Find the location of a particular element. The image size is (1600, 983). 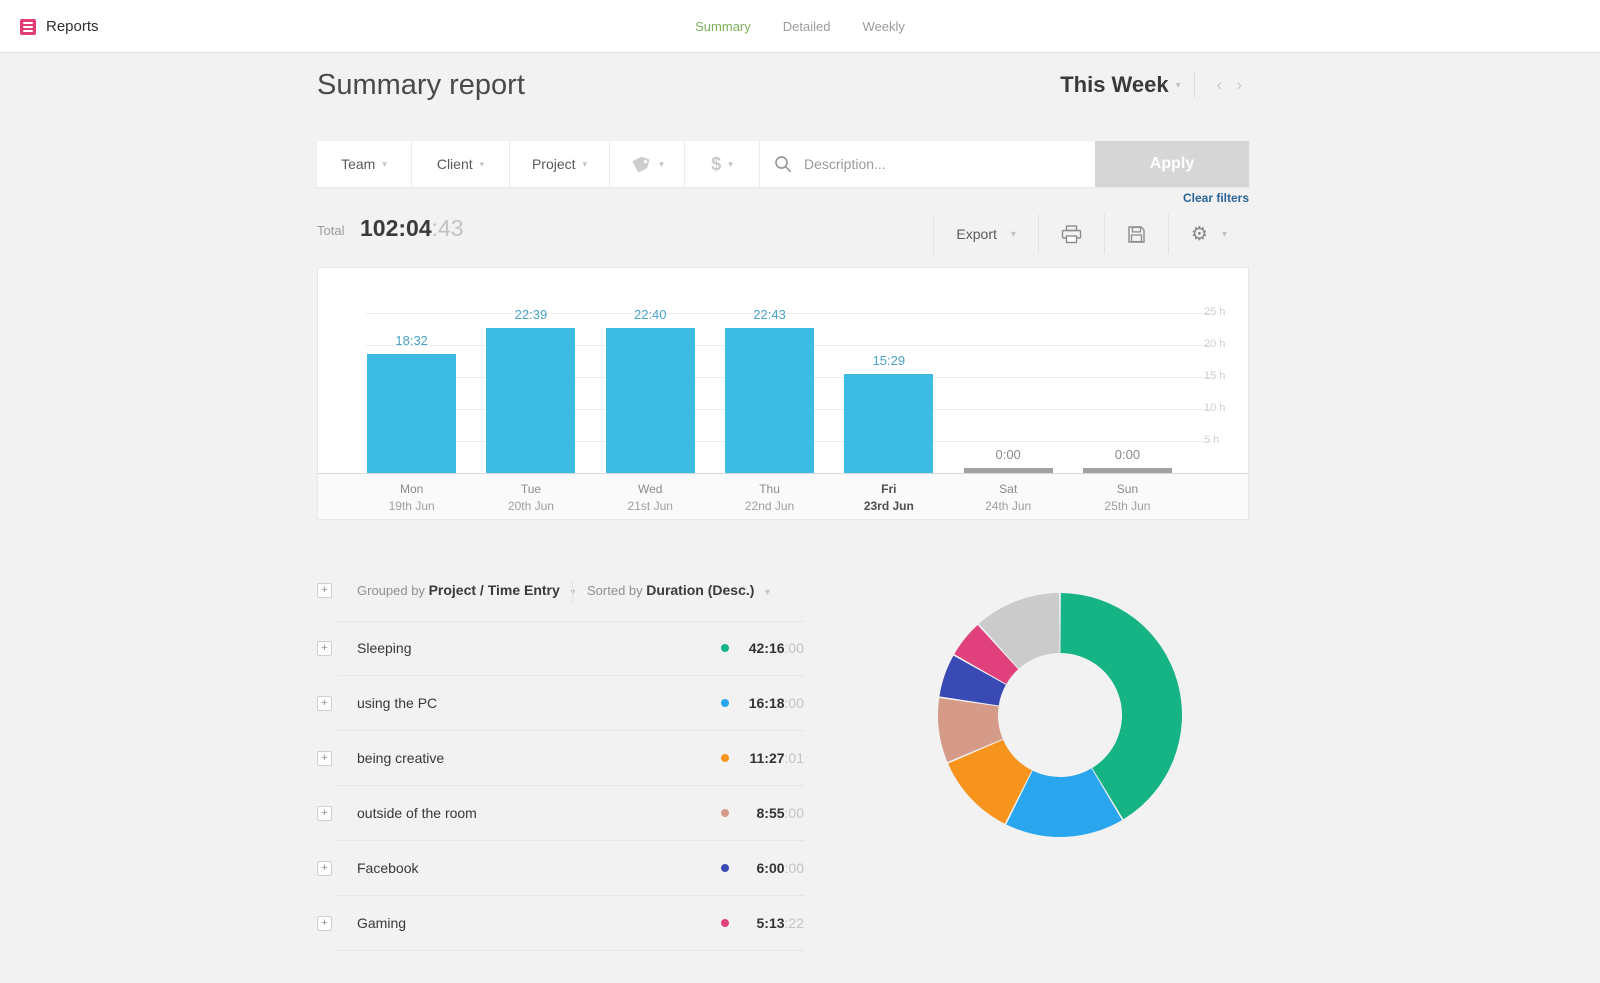

table-row: + Gaming 5:13:22 is located at coordinates (560, 923).